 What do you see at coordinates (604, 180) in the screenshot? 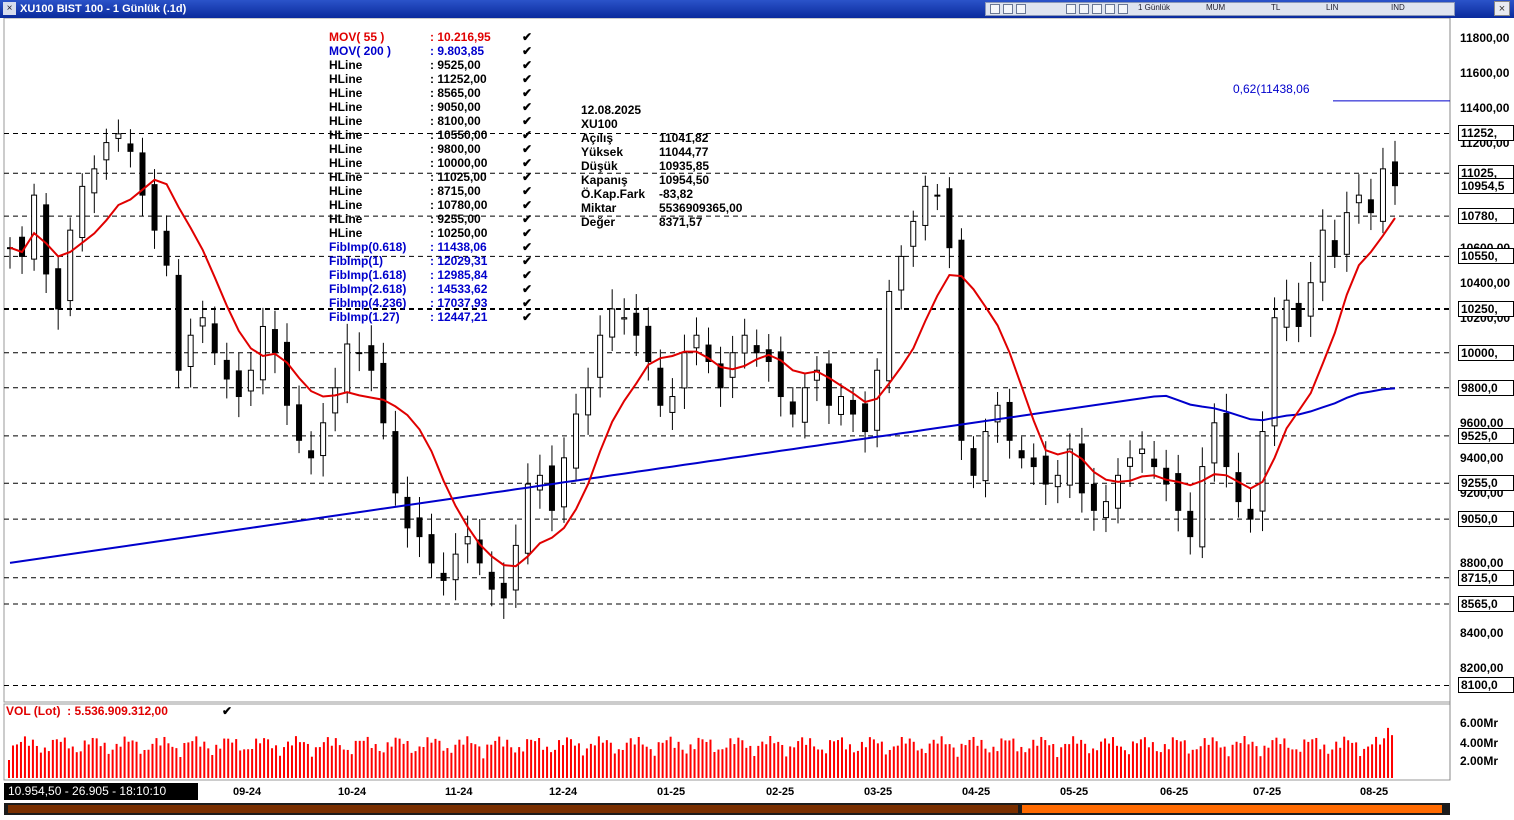
I see `info-label: Kapanış` at bounding box center [604, 180].